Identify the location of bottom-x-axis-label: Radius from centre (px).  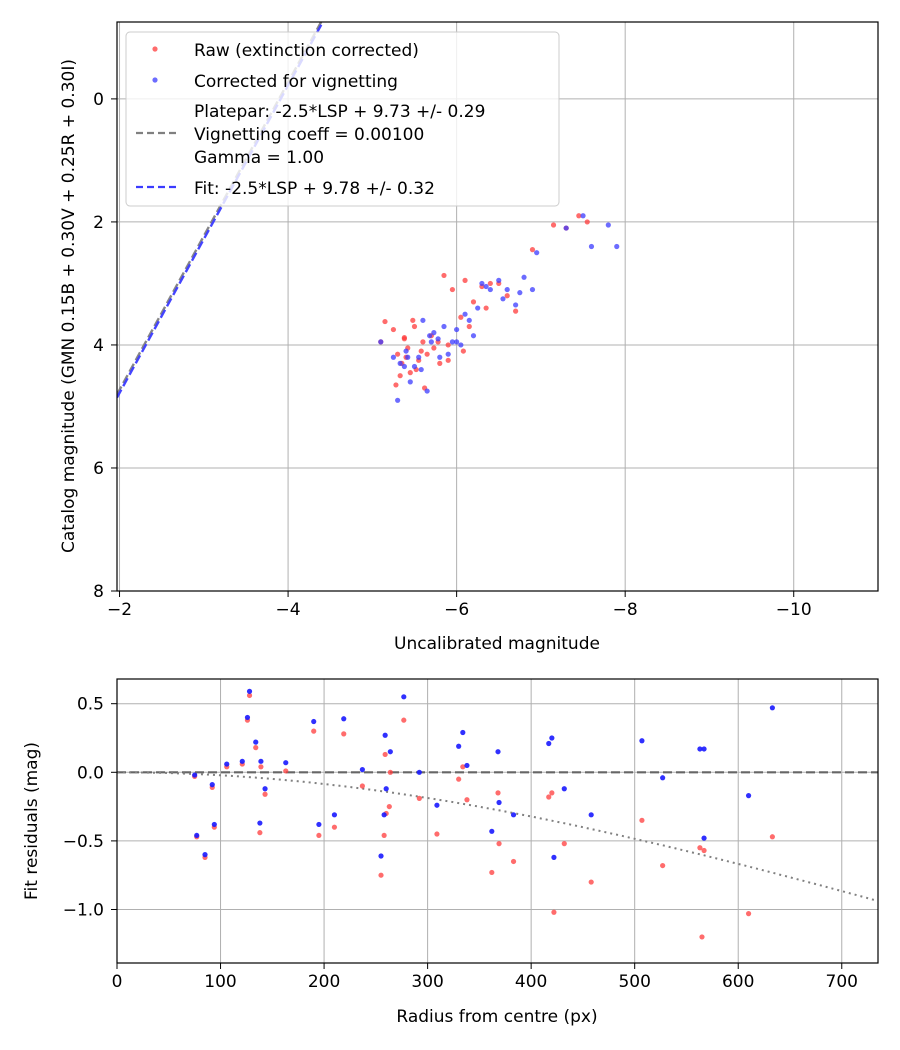
(496, 1017).